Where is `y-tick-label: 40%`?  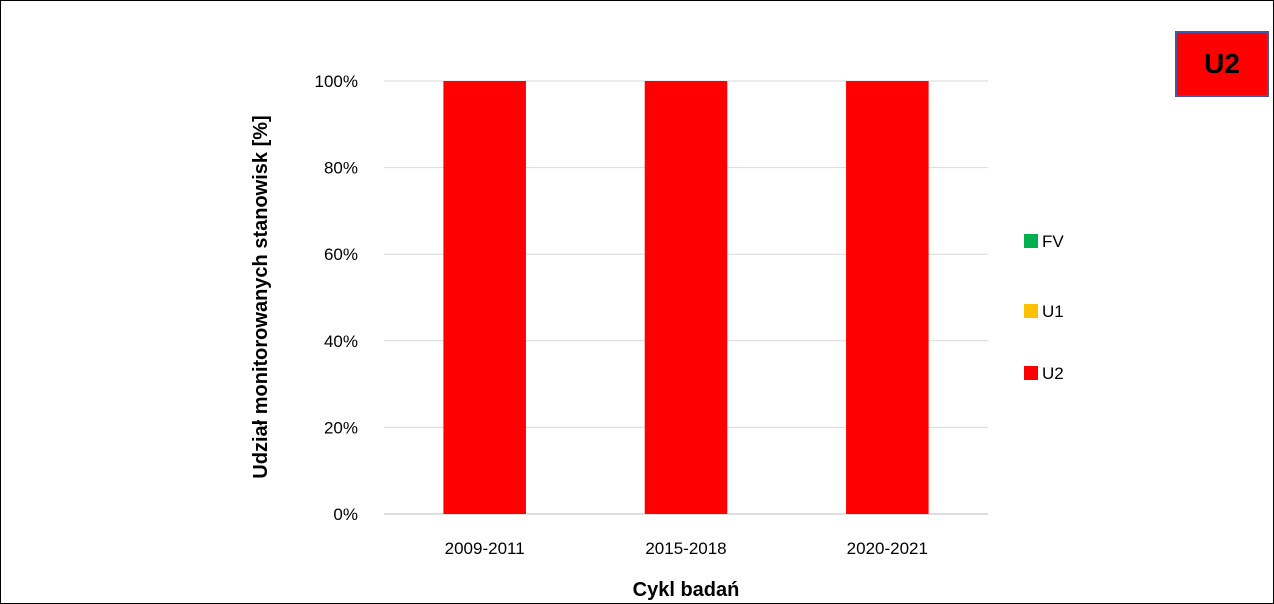 y-tick-label: 40% is located at coordinates (341, 341).